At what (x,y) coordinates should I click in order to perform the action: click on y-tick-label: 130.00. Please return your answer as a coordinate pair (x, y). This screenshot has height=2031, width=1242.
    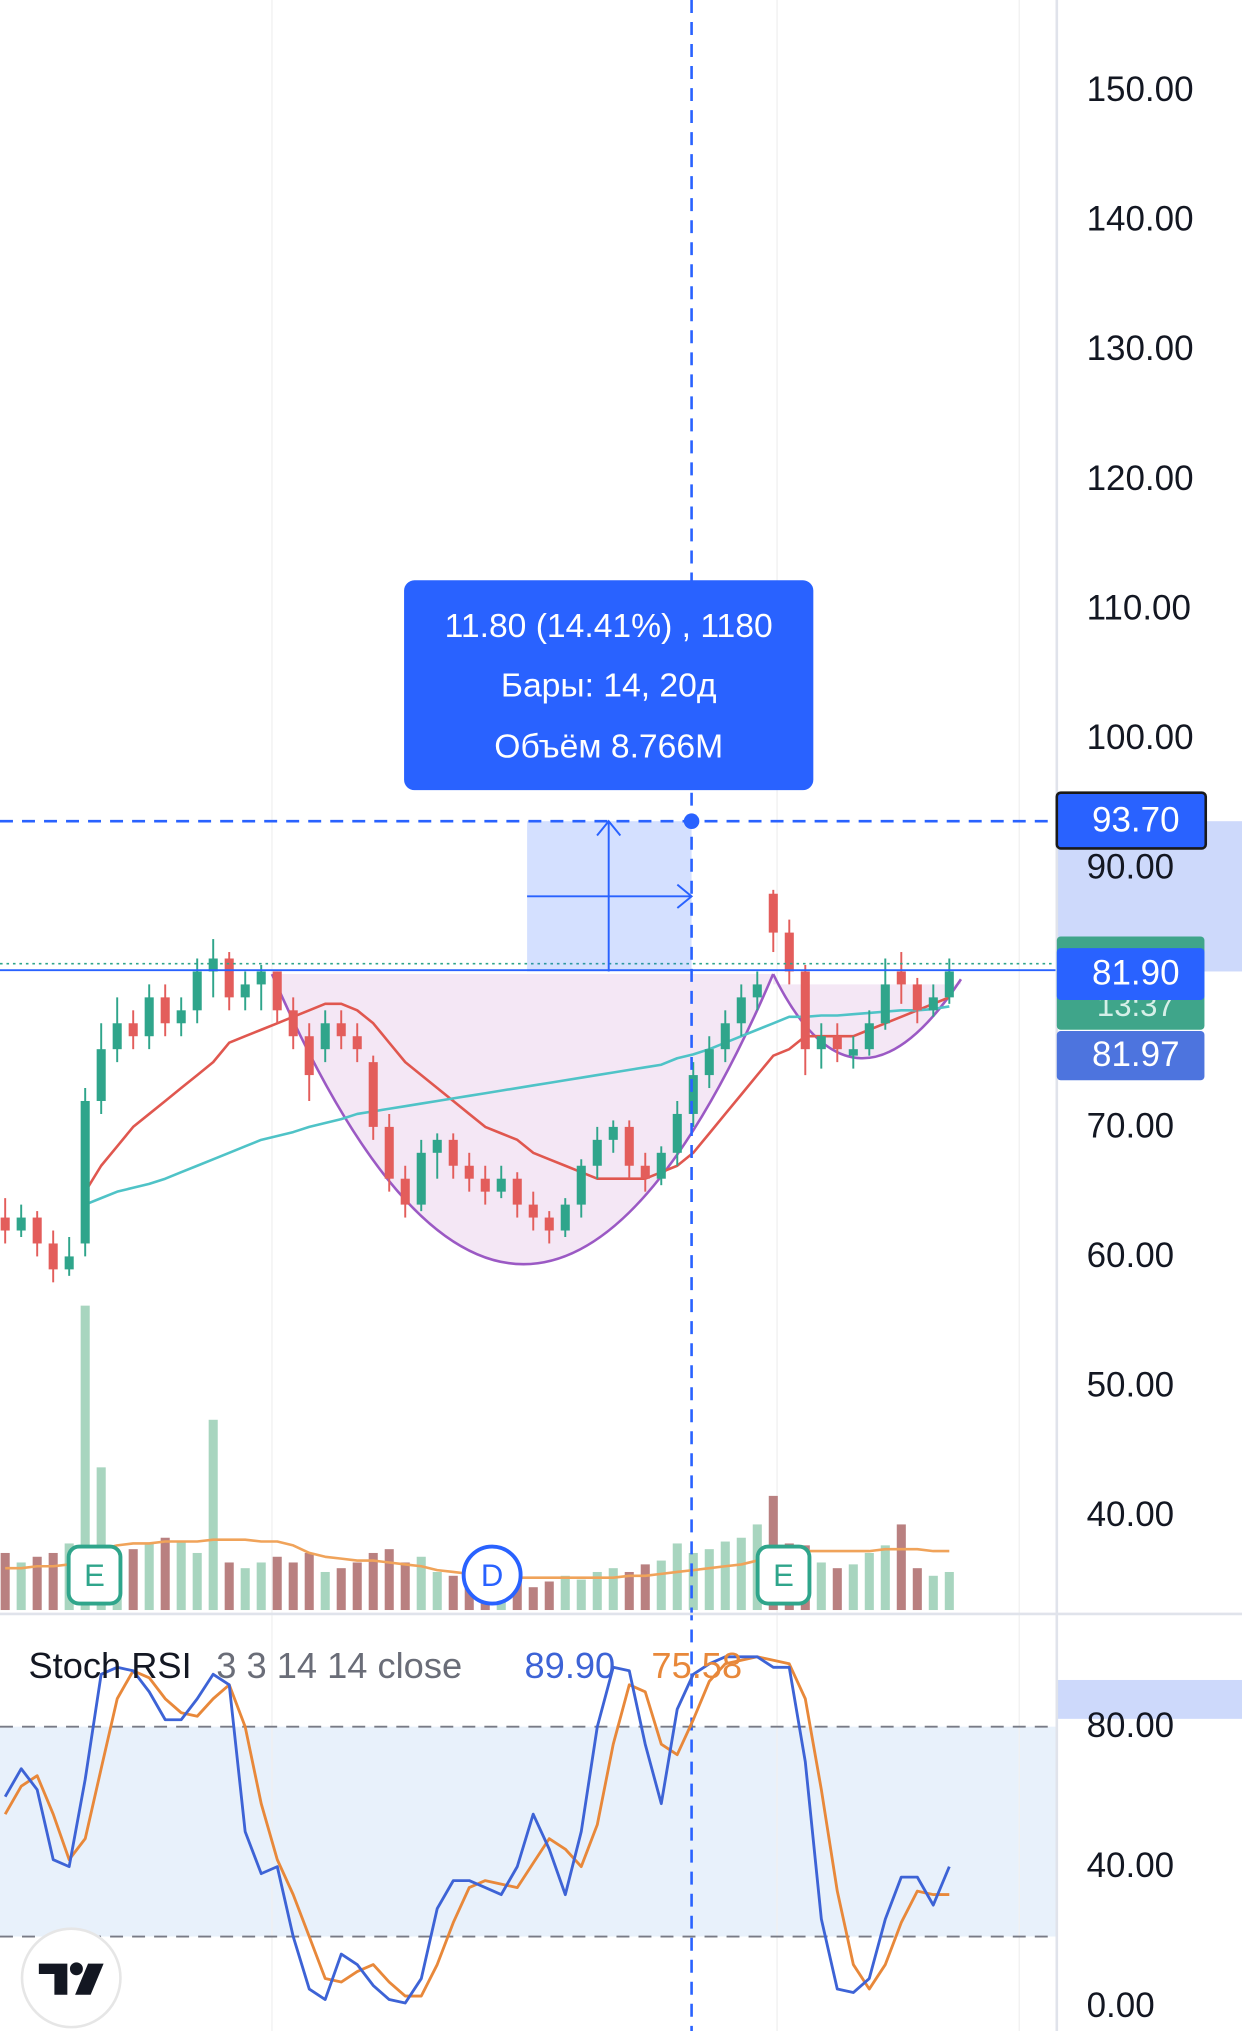
    Looking at the image, I should click on (1140, 348).